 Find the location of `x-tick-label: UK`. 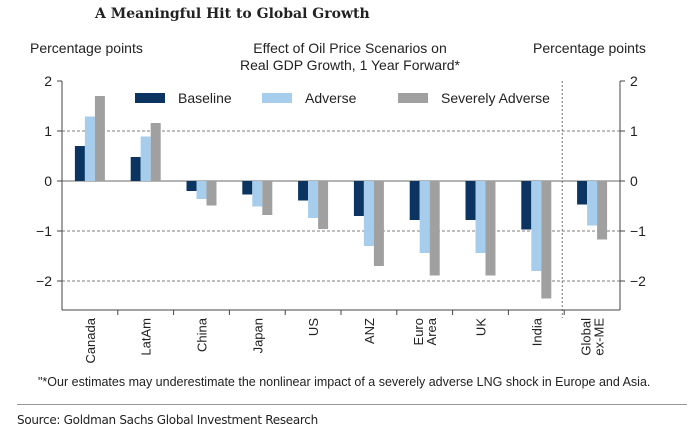

x-tick-label: UK is located at coordinates (481, 327).